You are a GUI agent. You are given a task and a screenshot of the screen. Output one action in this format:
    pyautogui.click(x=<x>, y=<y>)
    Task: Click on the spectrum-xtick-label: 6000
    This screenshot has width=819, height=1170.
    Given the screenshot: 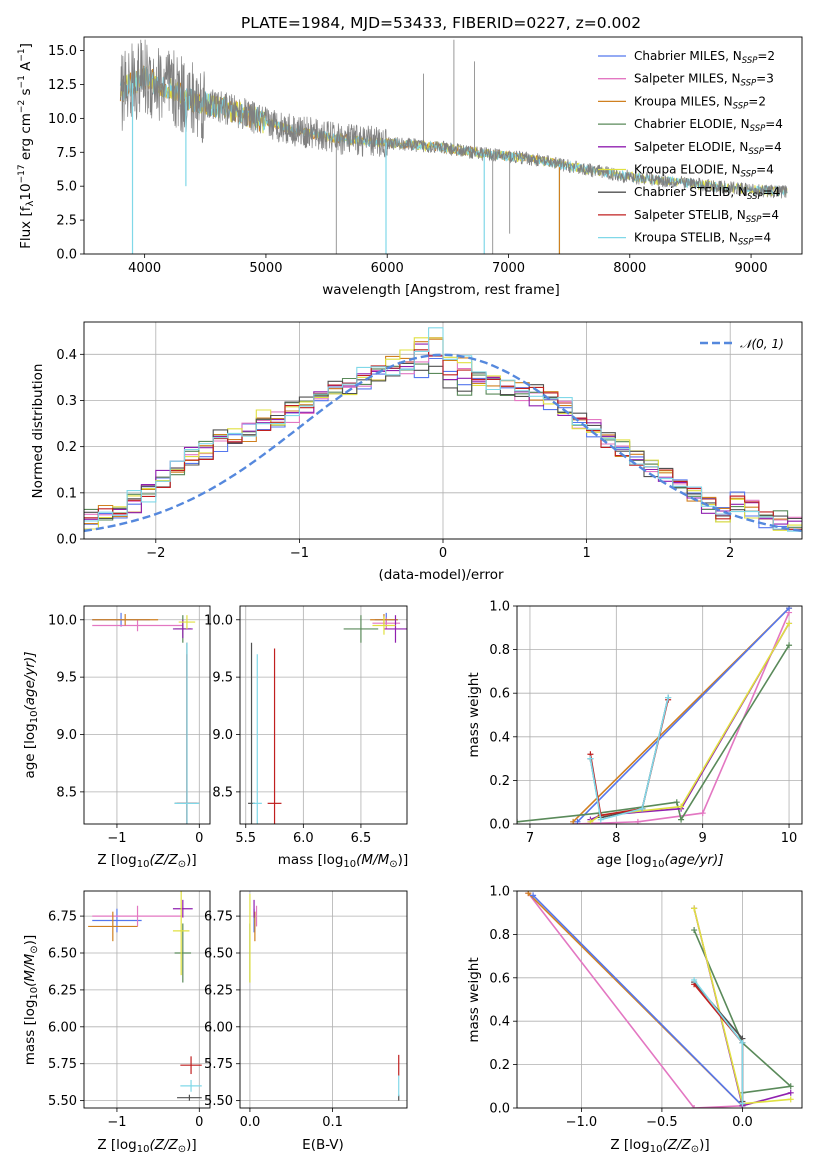 What is the action you would take?
    pyautogui.click(x=387, y=268)
    